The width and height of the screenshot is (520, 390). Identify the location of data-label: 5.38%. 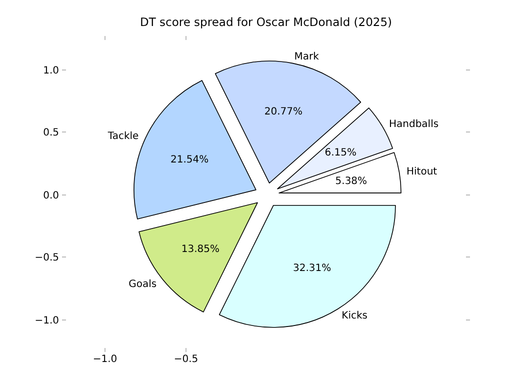
(351, 182).